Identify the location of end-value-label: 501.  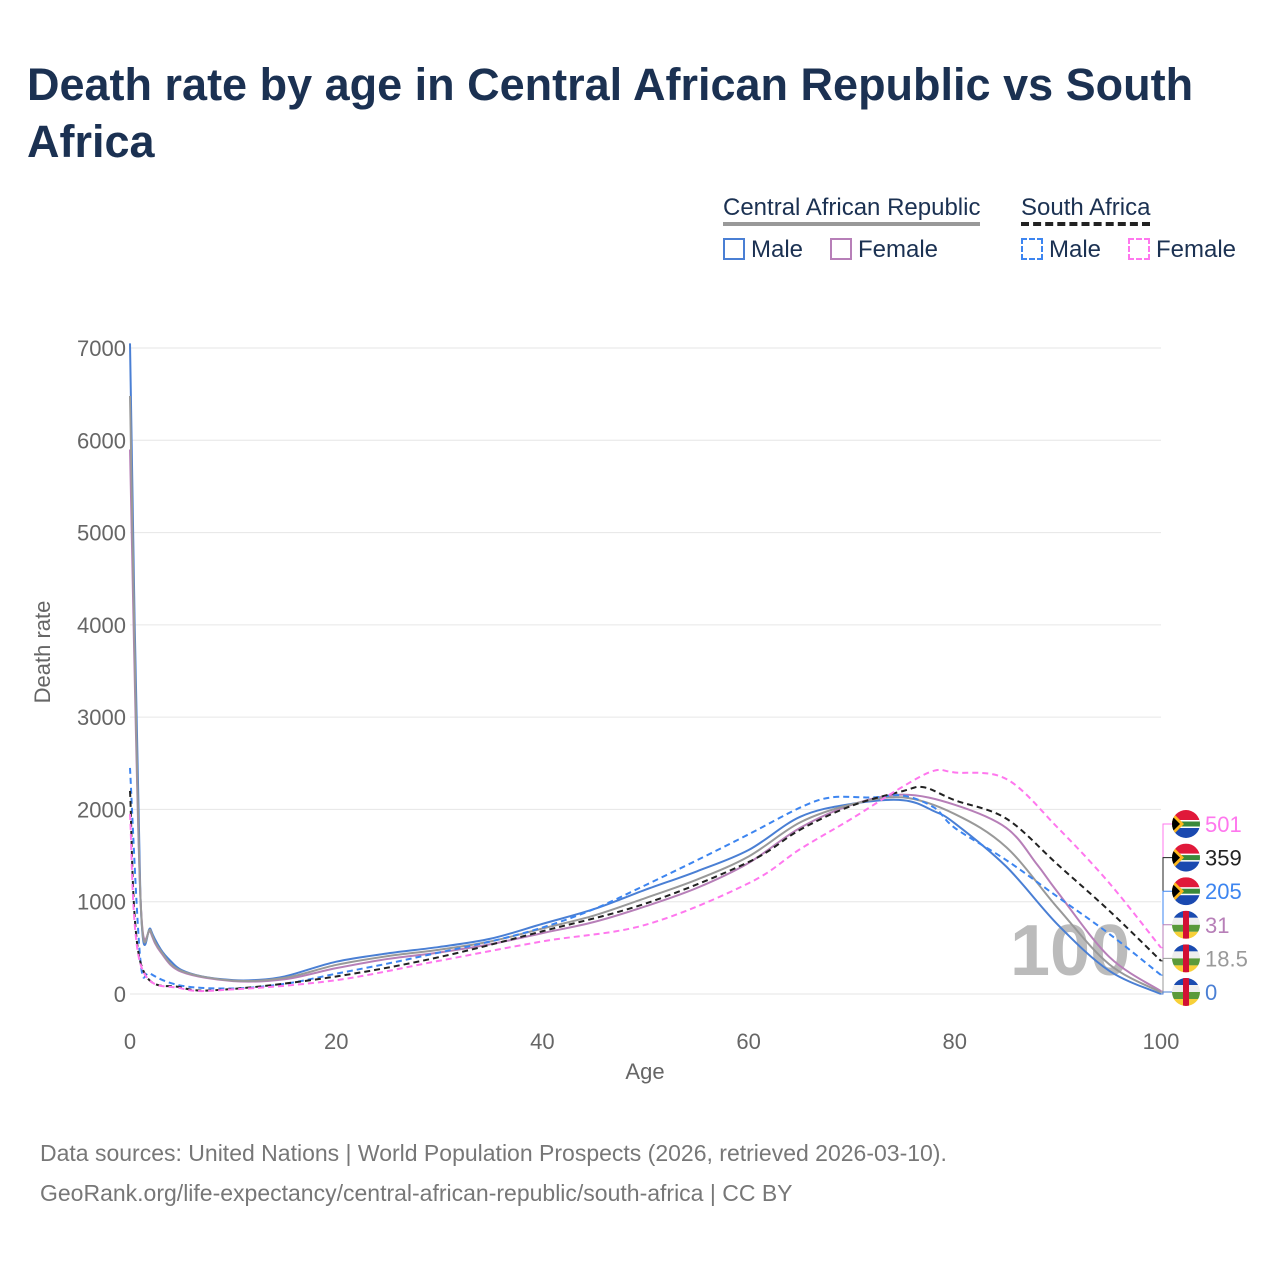
(1223, 824).